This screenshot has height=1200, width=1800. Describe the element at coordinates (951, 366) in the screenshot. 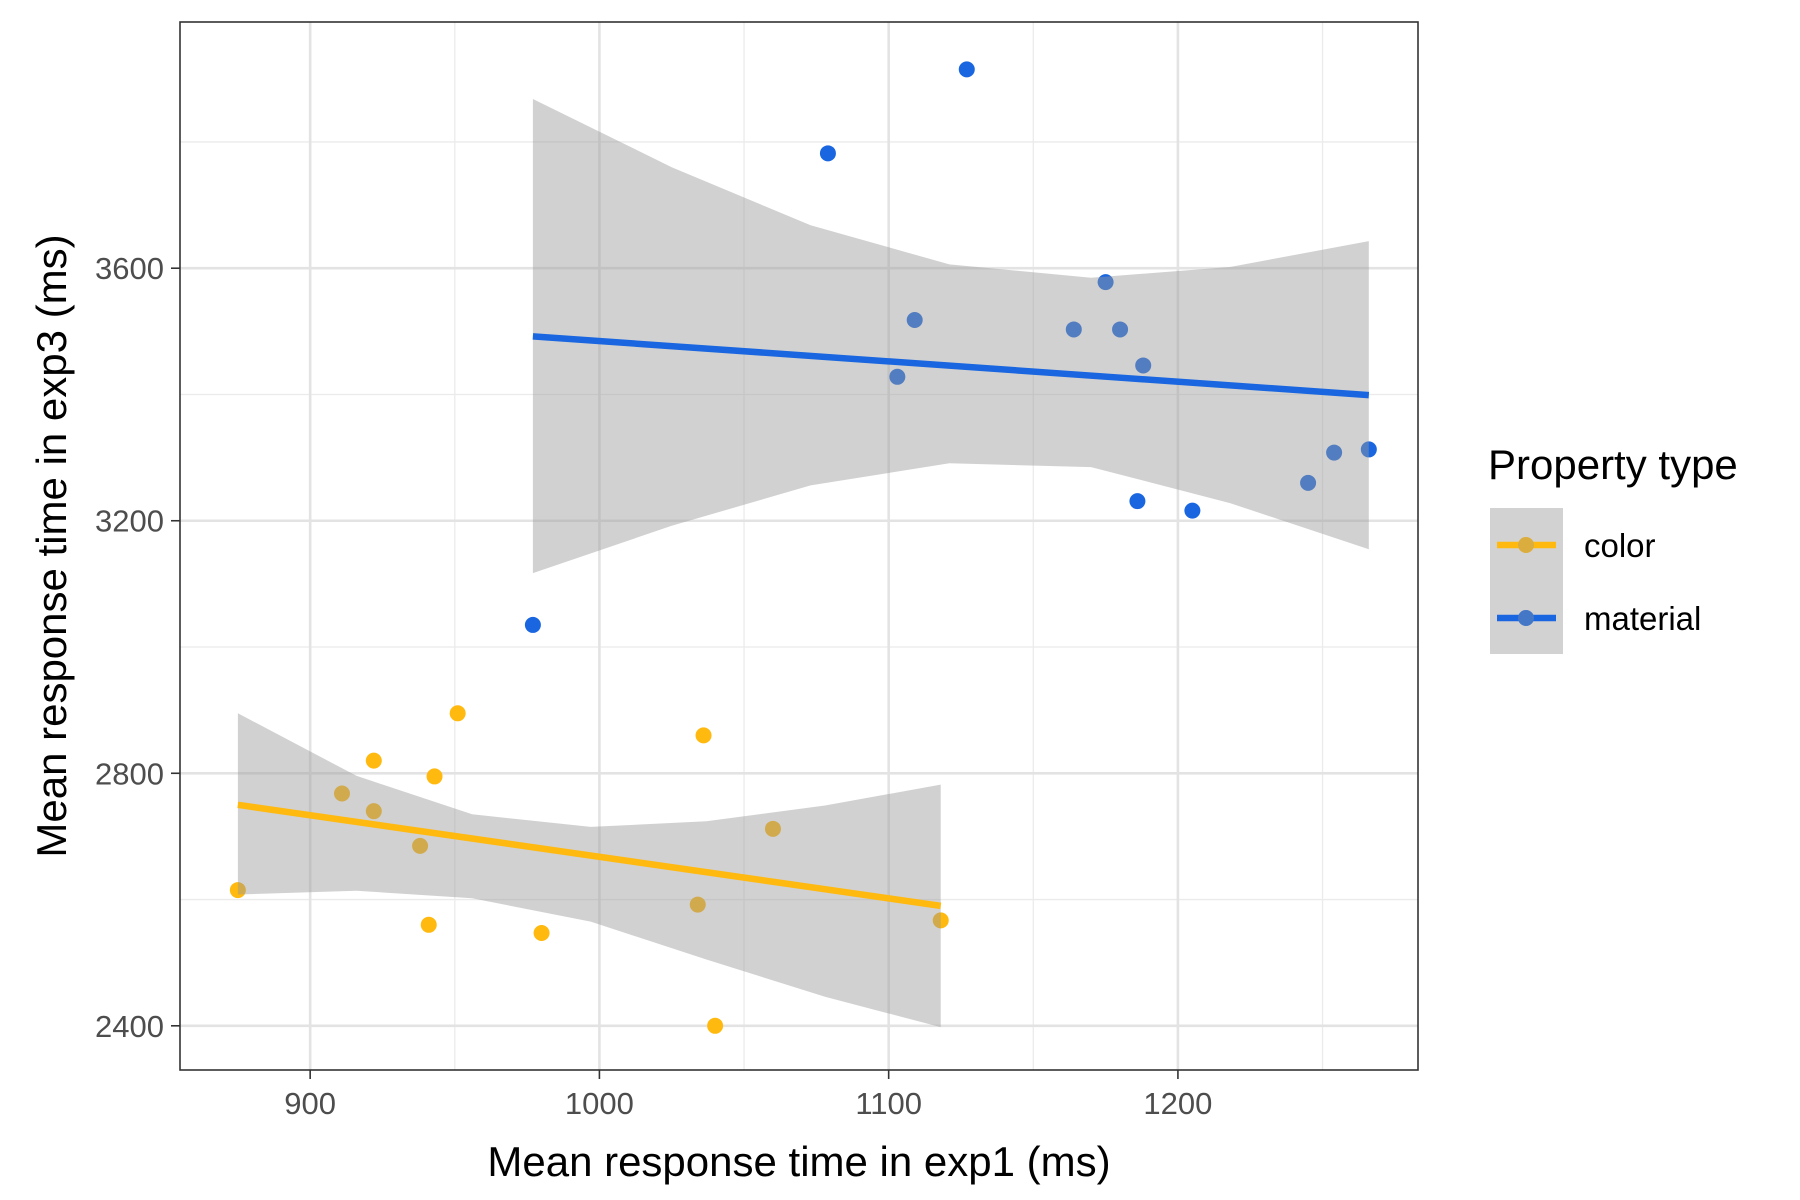

I see `regression-line-material` at that location.